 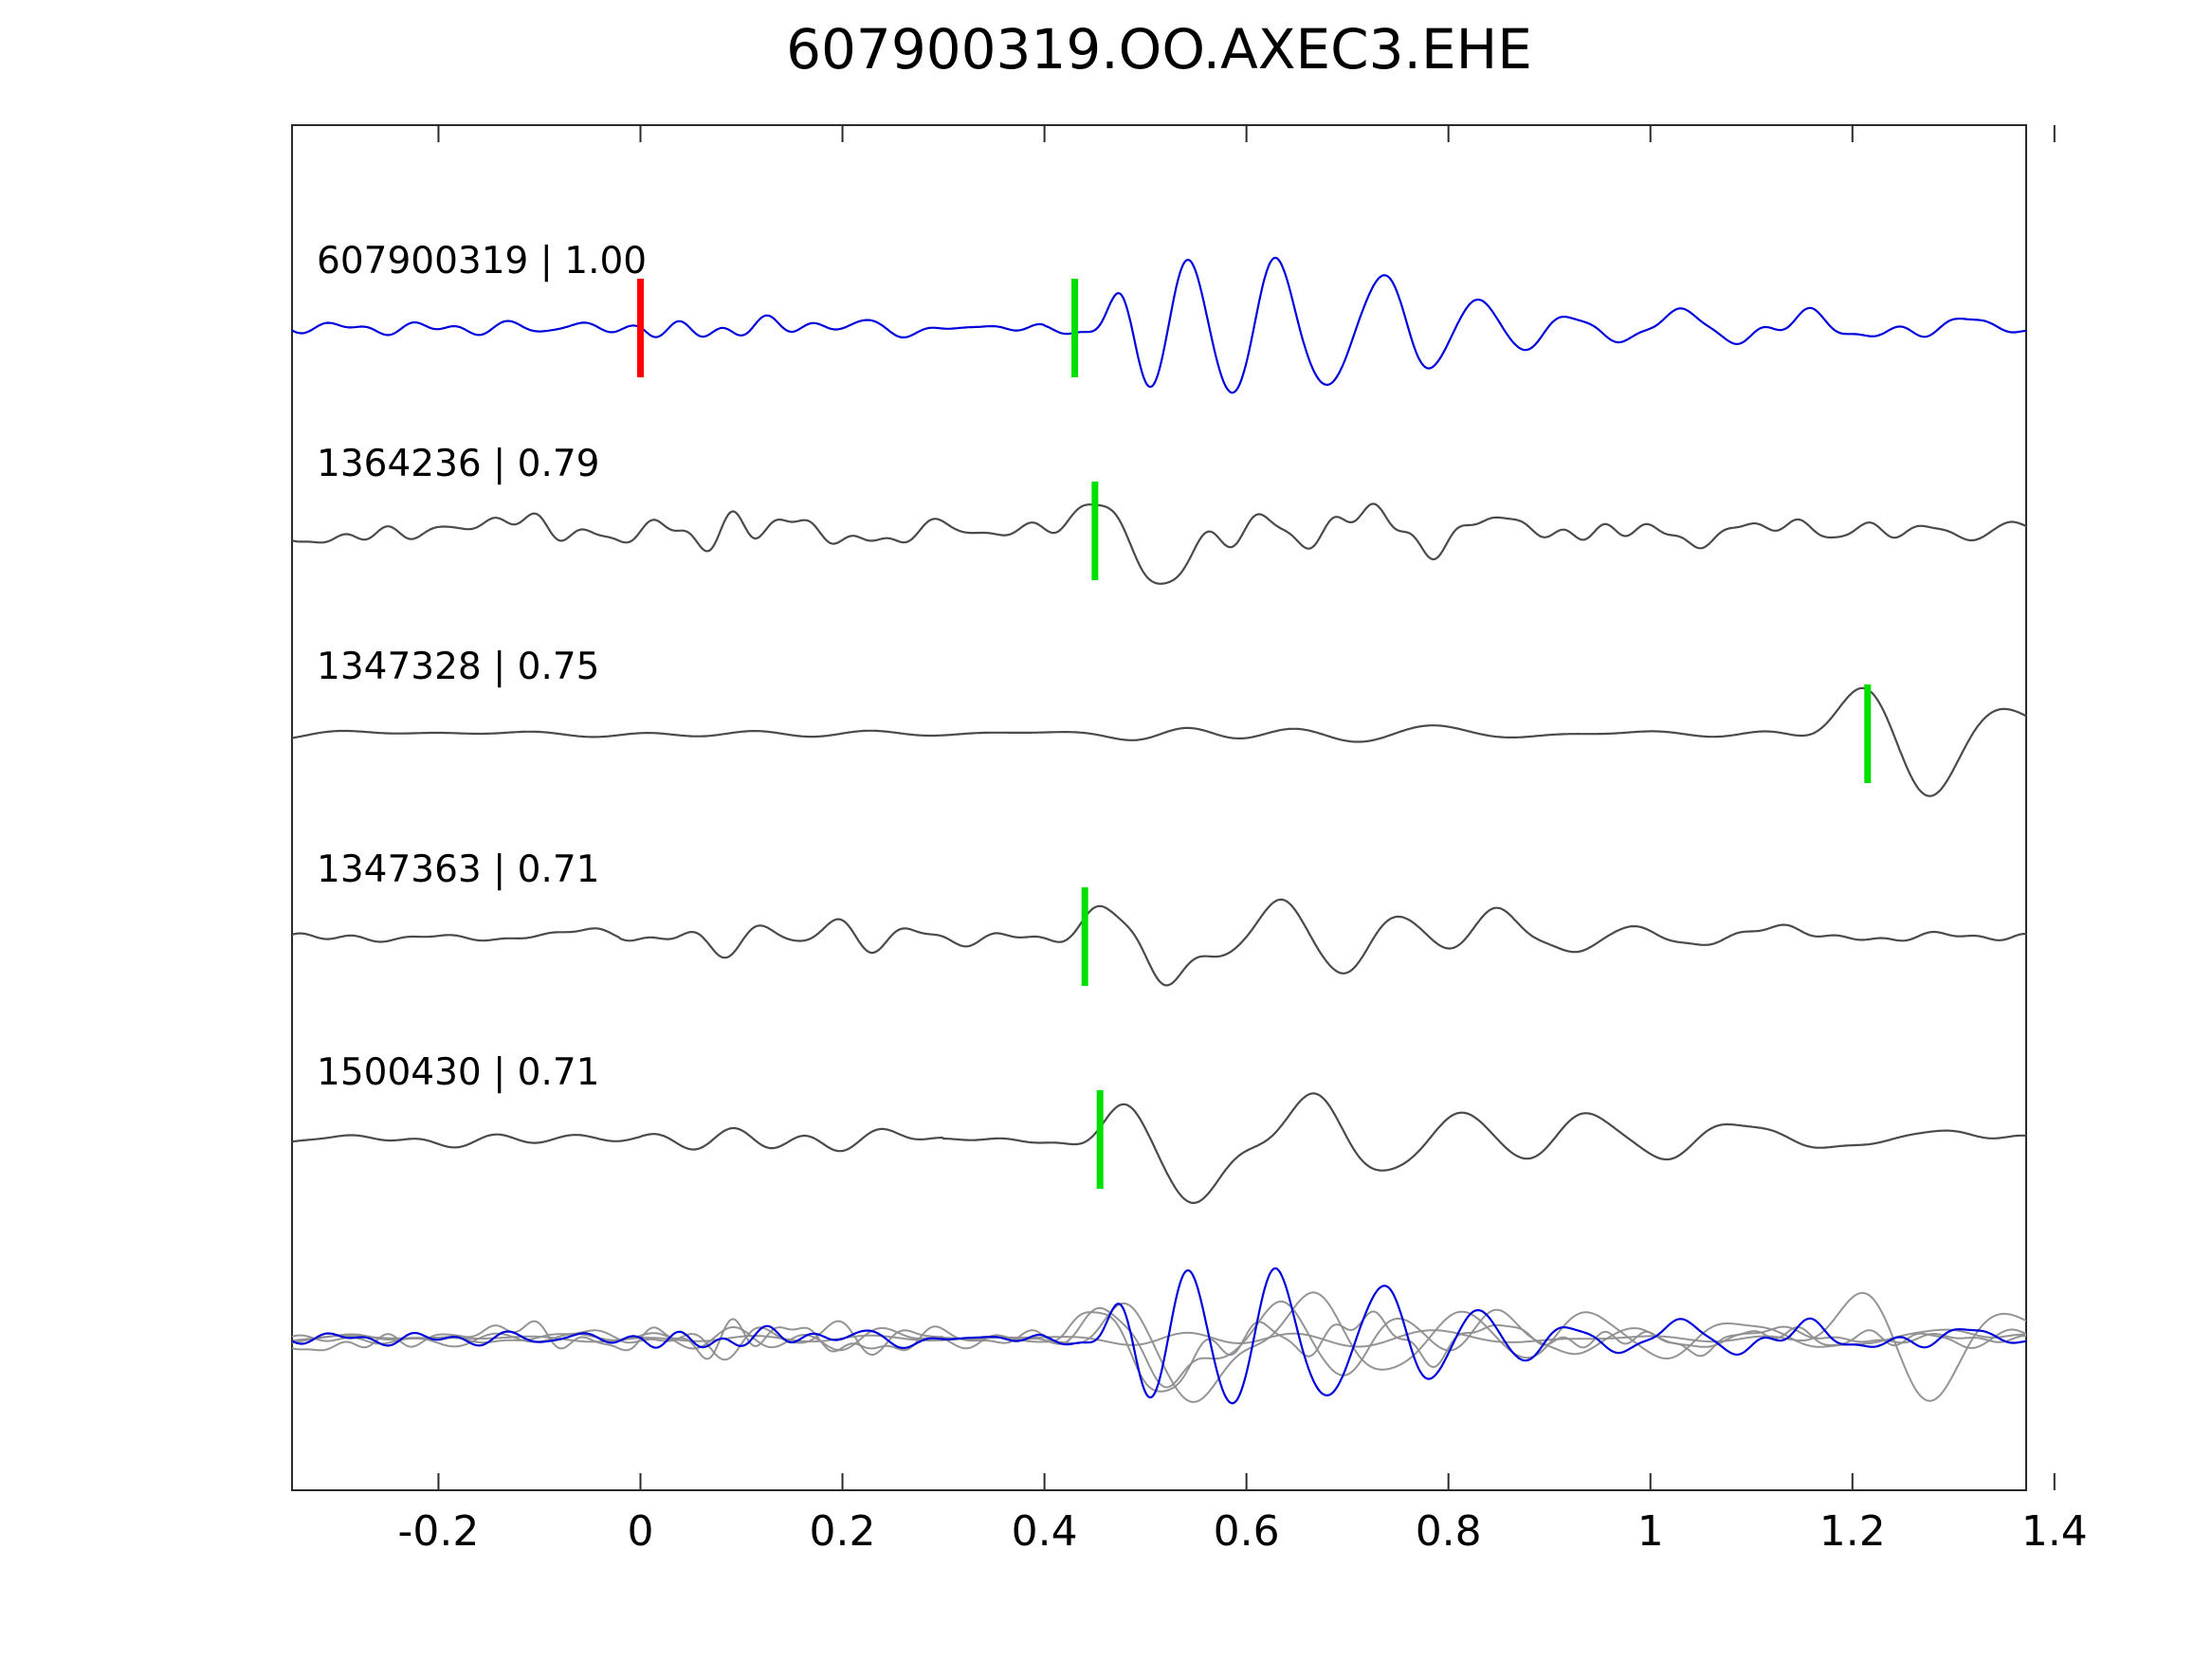 I want to click on trace-label-1364236: 1364236 | 0.79, so click(x=458, y=464).